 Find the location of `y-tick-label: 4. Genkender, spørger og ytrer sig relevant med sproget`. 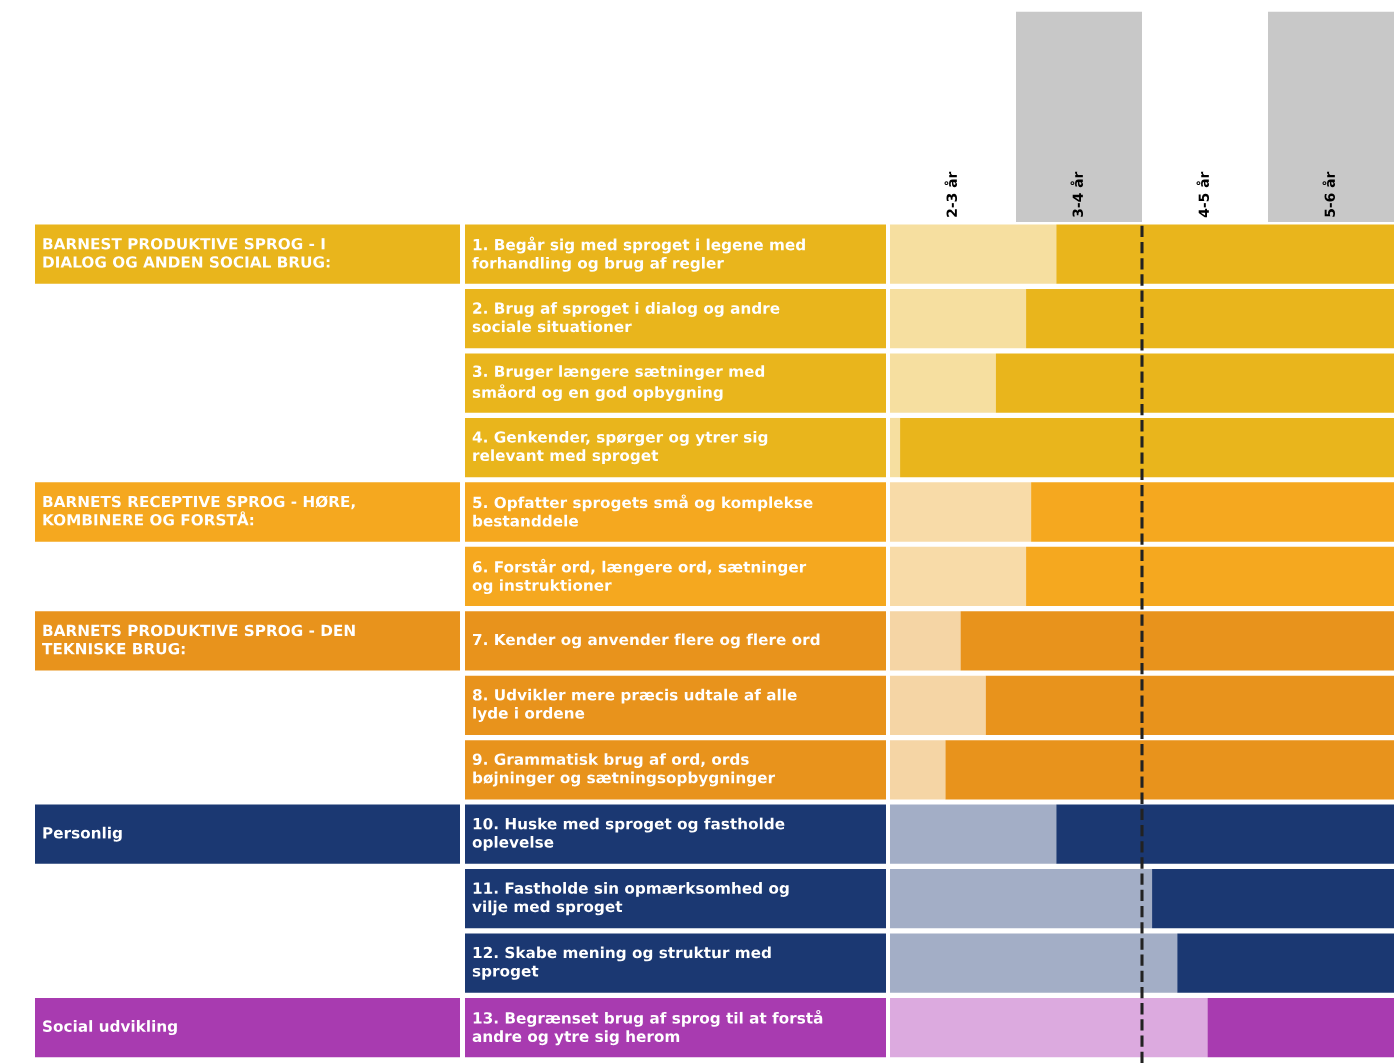

y-tick-label: 4. Genkender, spørger og ytrer sig relevant med sproget is located at coordinates (620, 447).